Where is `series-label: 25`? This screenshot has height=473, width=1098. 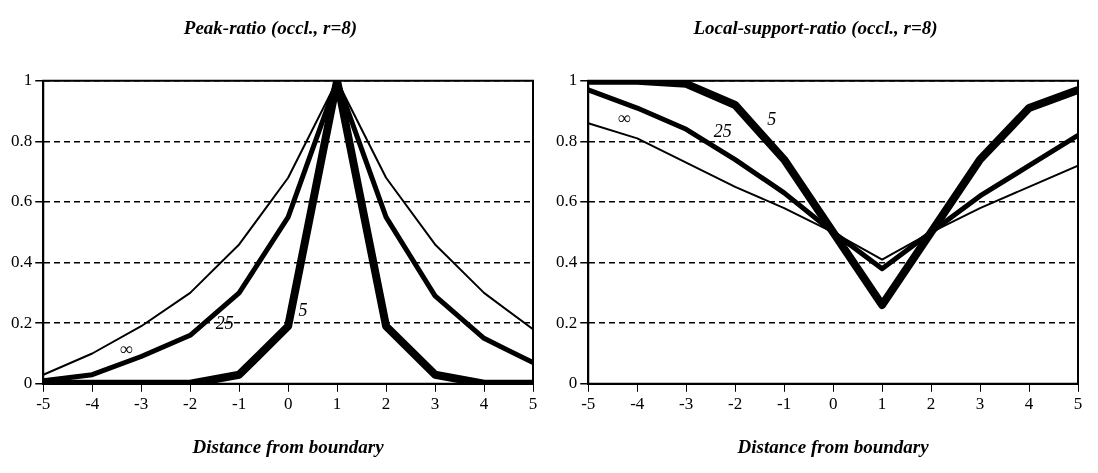 series-label: 25 is located at coordinates (722, 131).